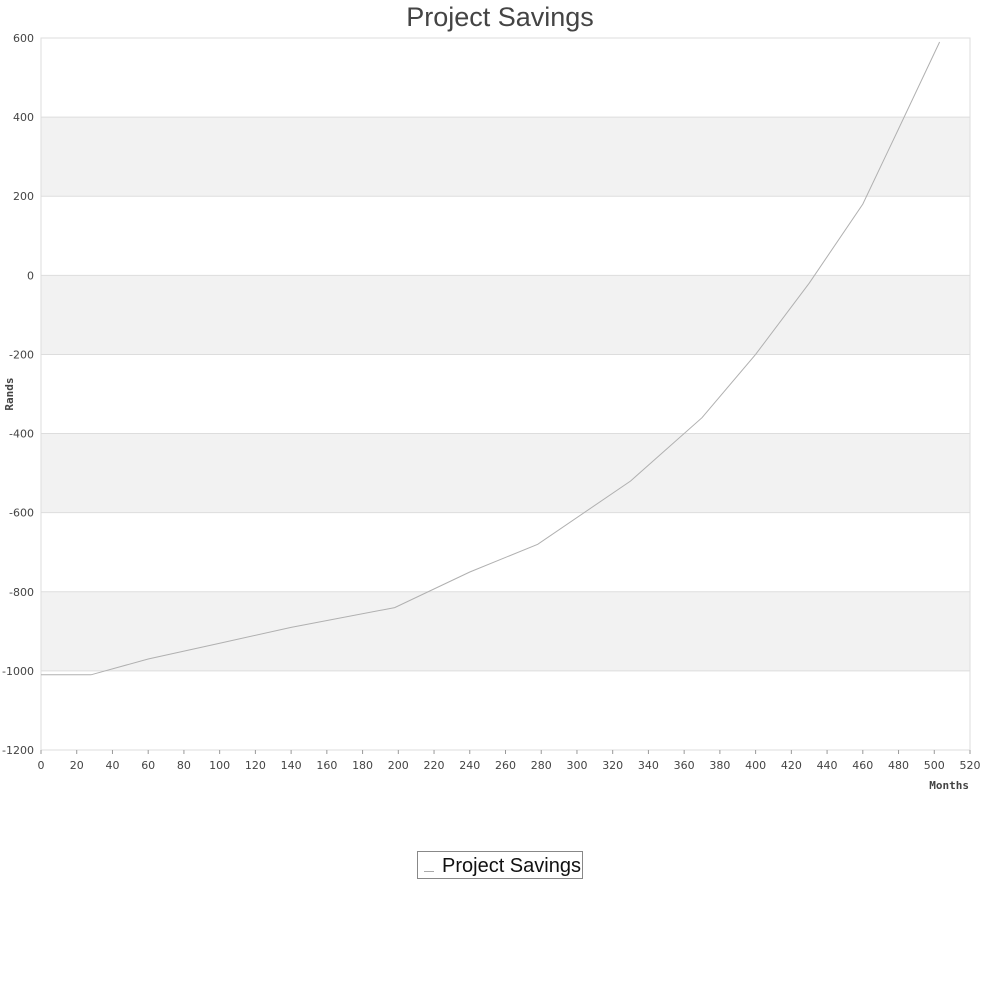 The height and width of the screenshot is (1000, 1000). Describe the element at coordinates (505, 765) in the screenshot. I see `x-tick-label: 260` at that location.